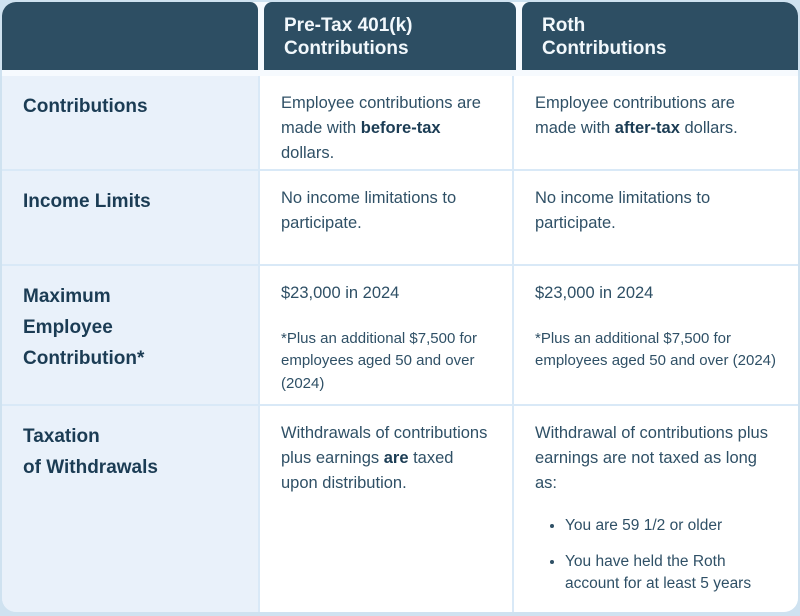  What do you see at coordinates (386, 217) in the screenshot?
I see `cell-income-limits-pretax: No income limitations to participate.` at bounding box center [386, 217].